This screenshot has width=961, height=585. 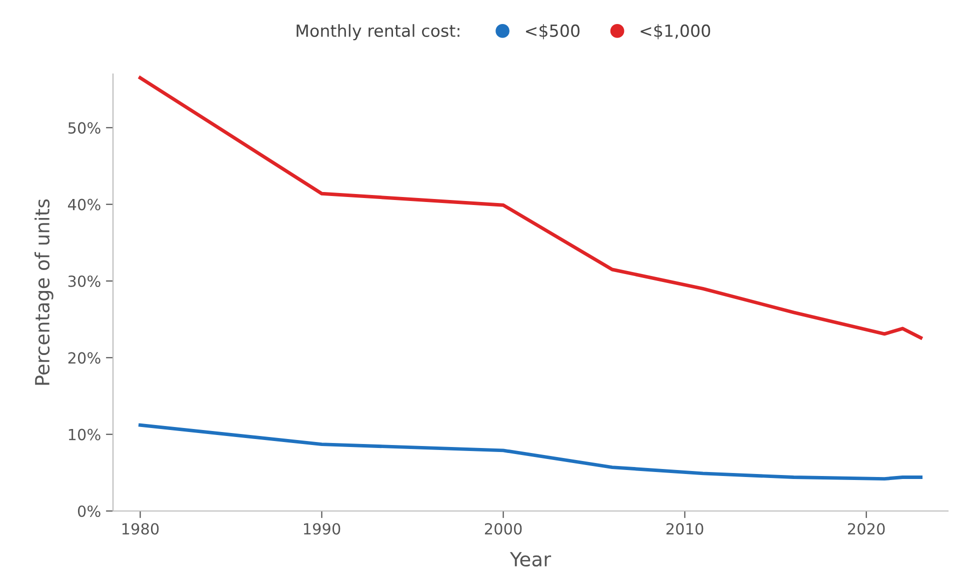 I want to click on y-tick-label: 0%, so click(x=89, y=511).